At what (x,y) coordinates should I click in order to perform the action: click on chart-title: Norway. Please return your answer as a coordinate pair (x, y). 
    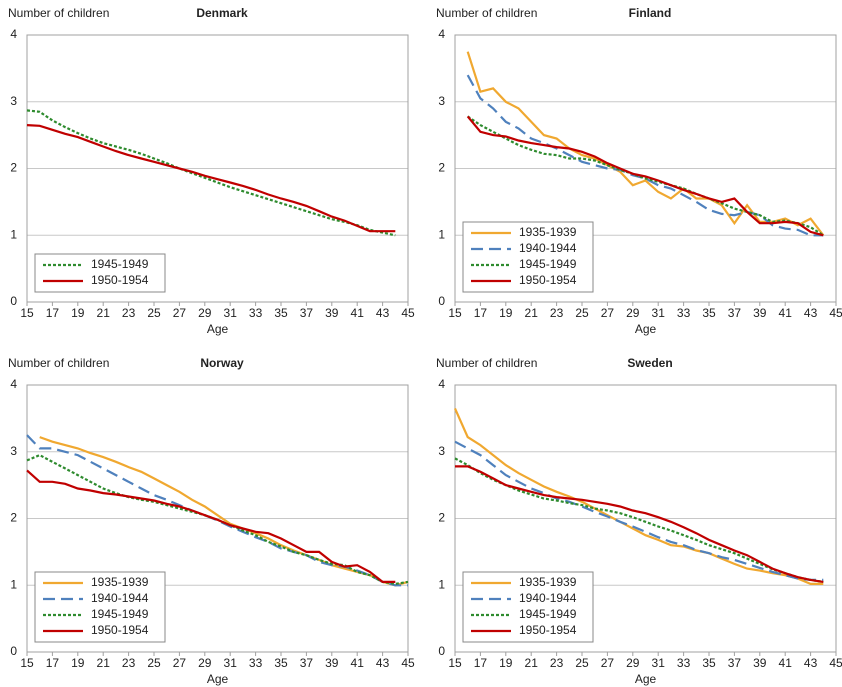
    Looking at the image, I should click on (222, 363).